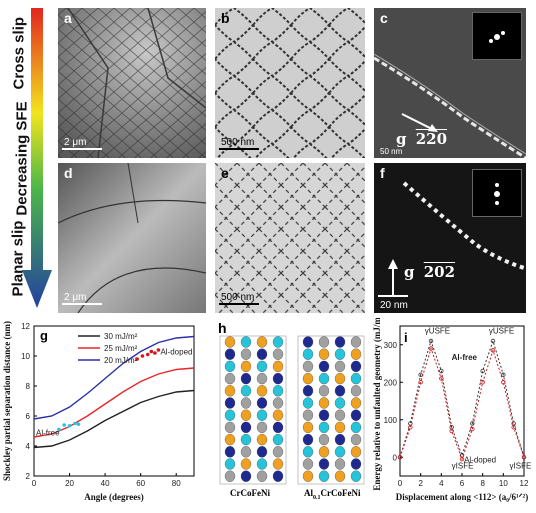 The height and width of the screenshot is (513, 536). Describe the element at coordinates (28, 446) in the screenshot. I see `y-tick-label: 4` at that location.